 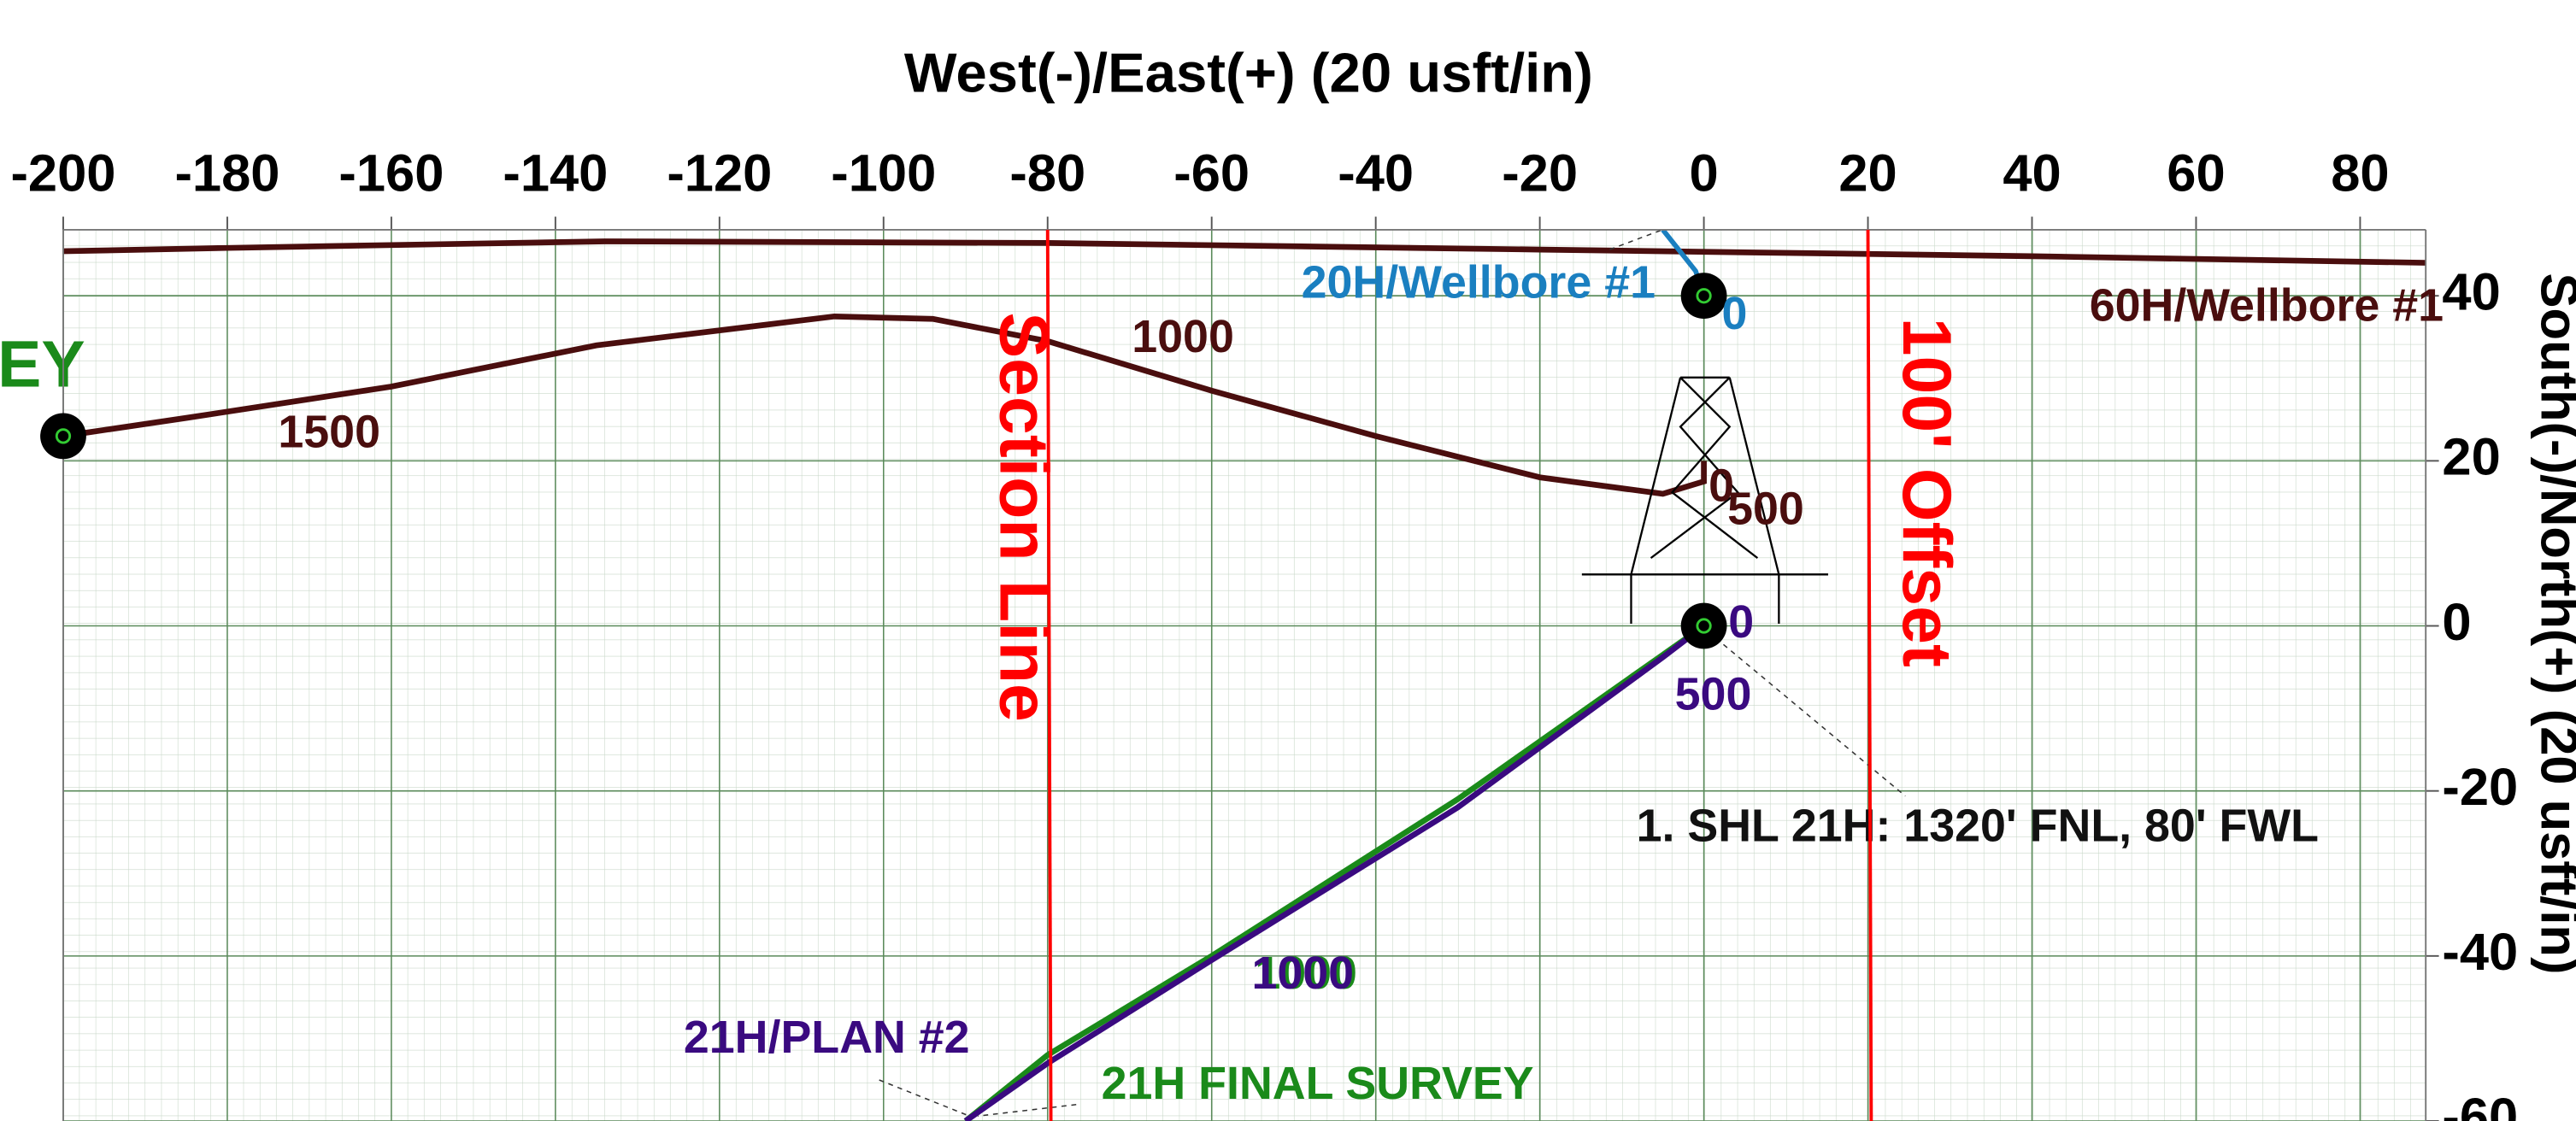 What do you see at coordinates (2553, 623) in the screenshot?
I see `y-axis-title: South(-)/North(+) (20 usft/in)` at bounding box center [2553, 623].